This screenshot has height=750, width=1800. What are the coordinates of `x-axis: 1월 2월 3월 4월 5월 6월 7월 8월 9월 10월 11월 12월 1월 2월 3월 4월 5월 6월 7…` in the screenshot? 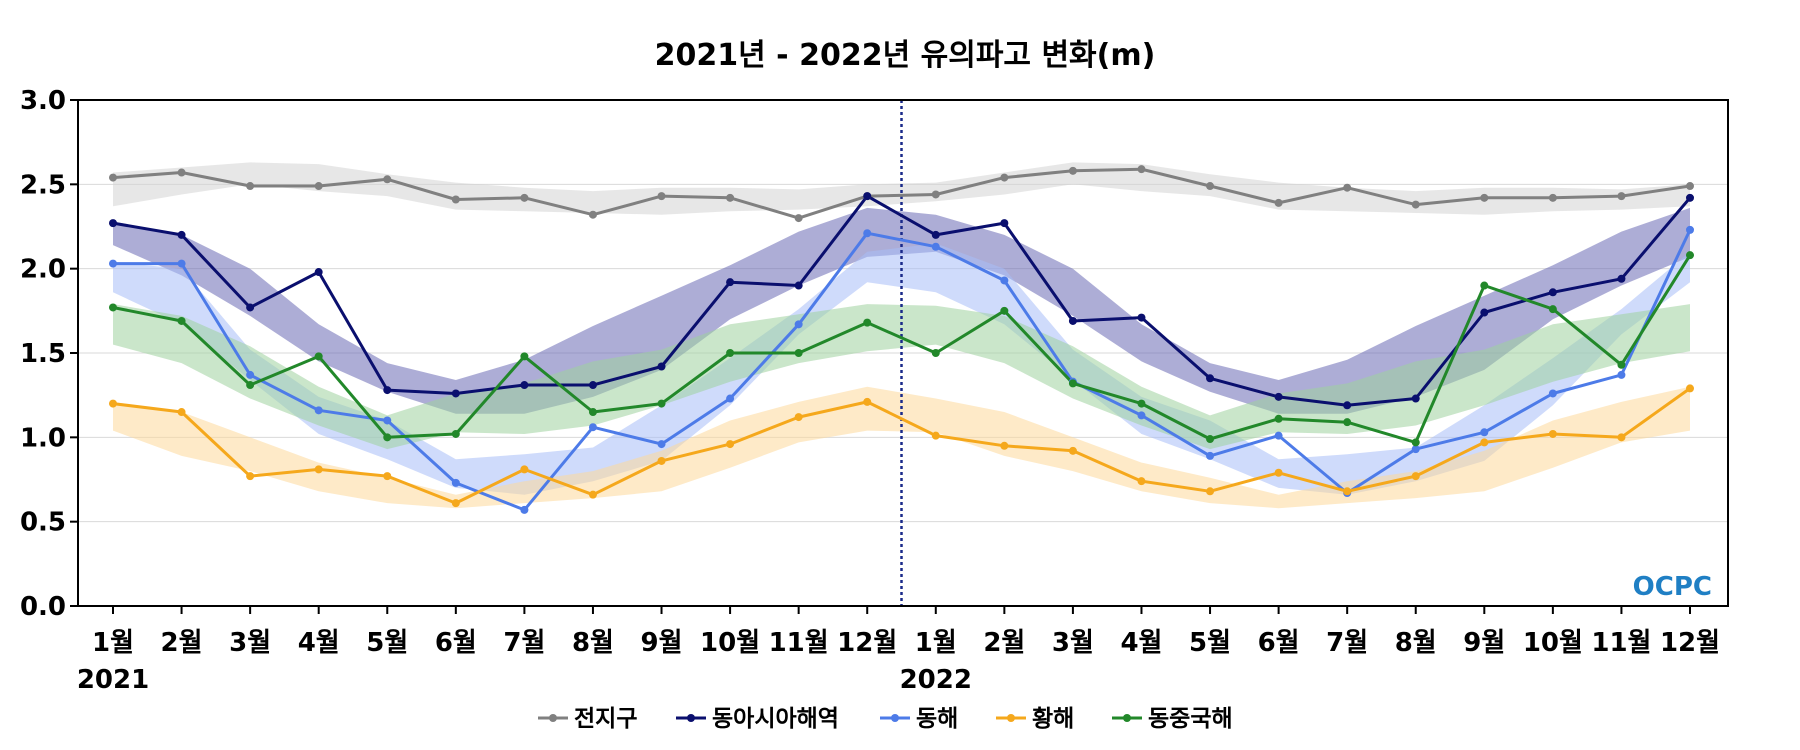 It's located at (898, 650).